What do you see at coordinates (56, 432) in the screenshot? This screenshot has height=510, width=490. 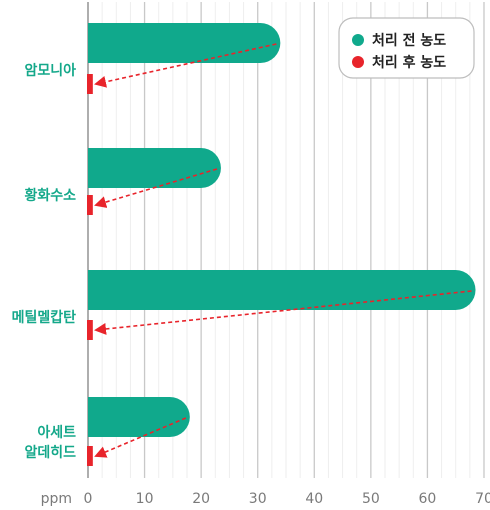 I see `category-label: 아세트` at bounding box center [56, 432].